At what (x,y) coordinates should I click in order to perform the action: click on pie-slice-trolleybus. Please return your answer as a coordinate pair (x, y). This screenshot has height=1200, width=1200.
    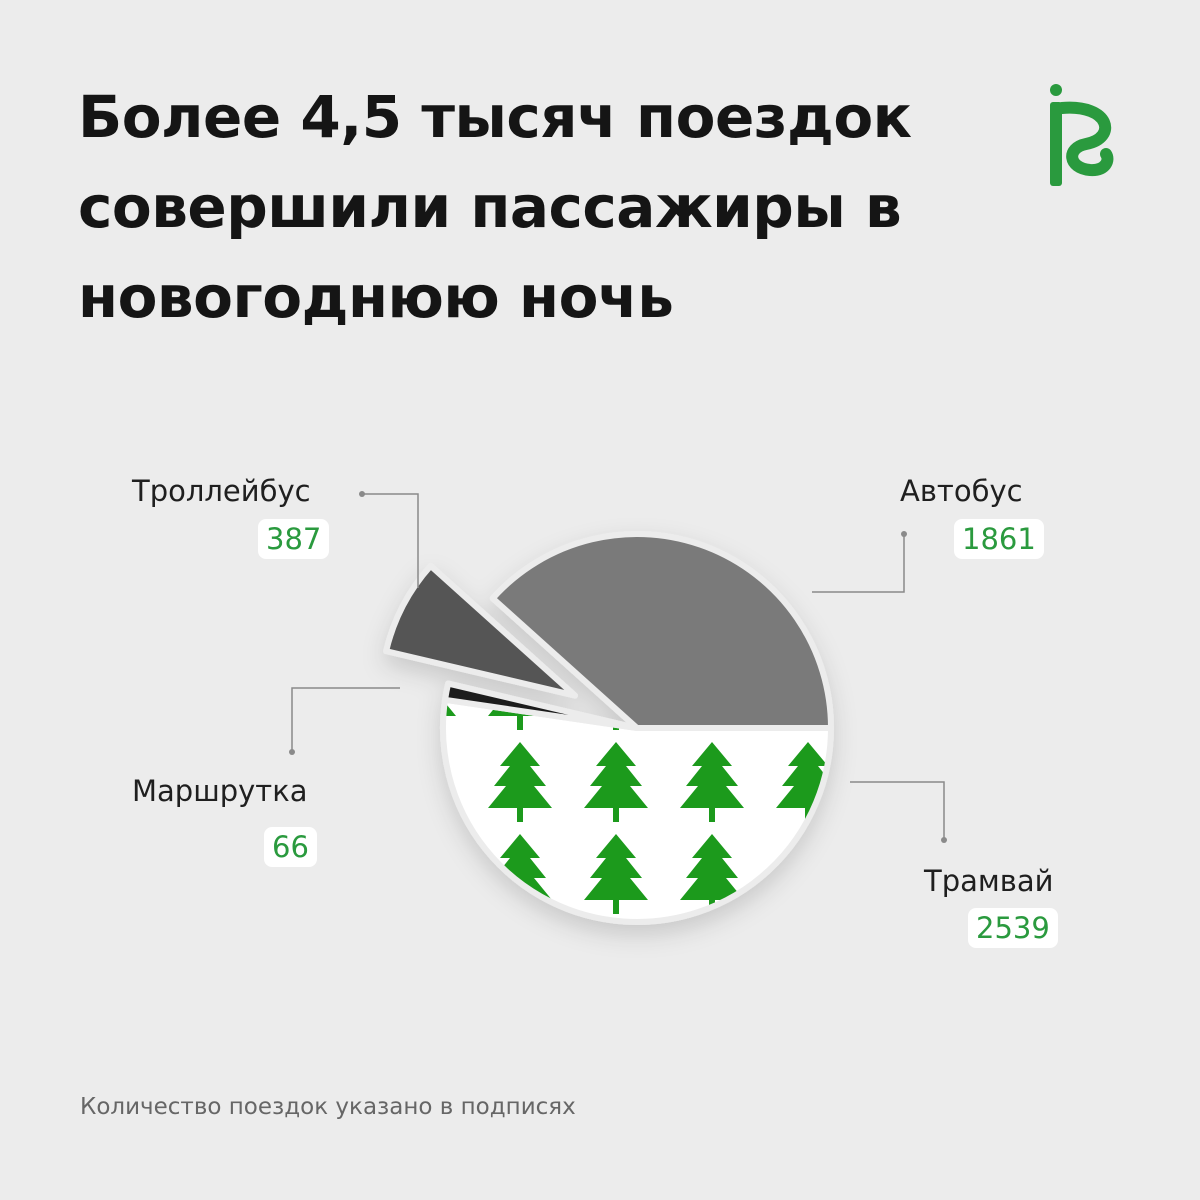
    Looking at the image, I should click on (480, 630).